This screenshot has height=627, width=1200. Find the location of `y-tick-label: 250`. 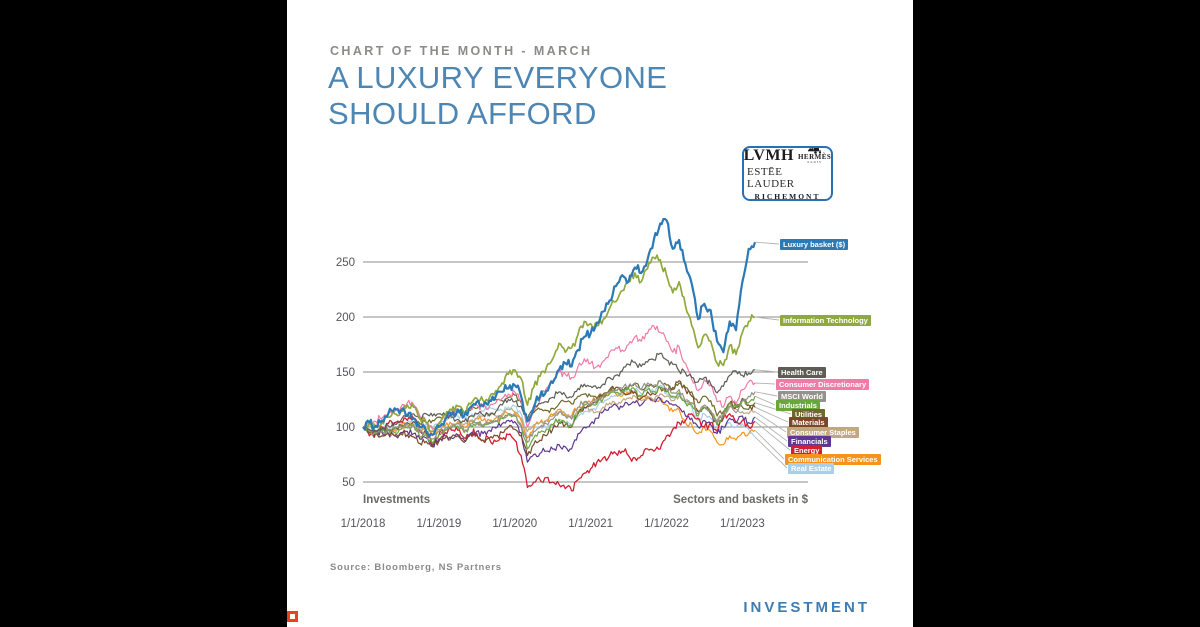

y-tick-label: 250 is located at coordinates (345, 263).